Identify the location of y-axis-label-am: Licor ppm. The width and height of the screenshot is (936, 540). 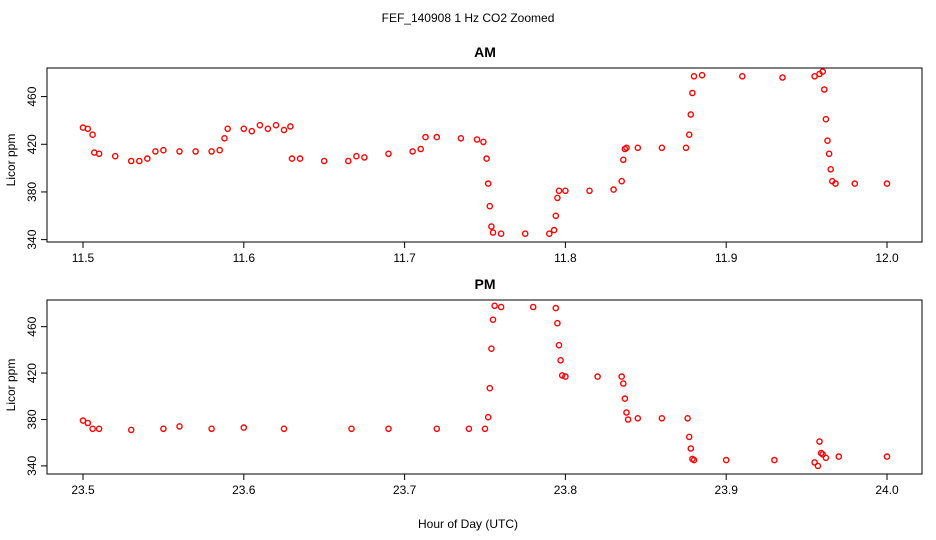
(11, 160).